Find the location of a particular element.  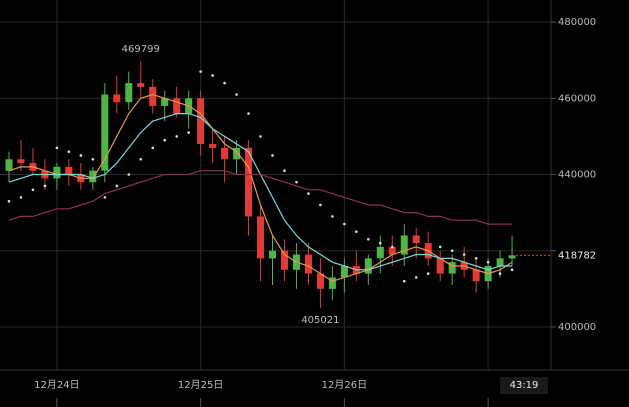

extreme-label: 469799 is located at coordinates (141, 49).